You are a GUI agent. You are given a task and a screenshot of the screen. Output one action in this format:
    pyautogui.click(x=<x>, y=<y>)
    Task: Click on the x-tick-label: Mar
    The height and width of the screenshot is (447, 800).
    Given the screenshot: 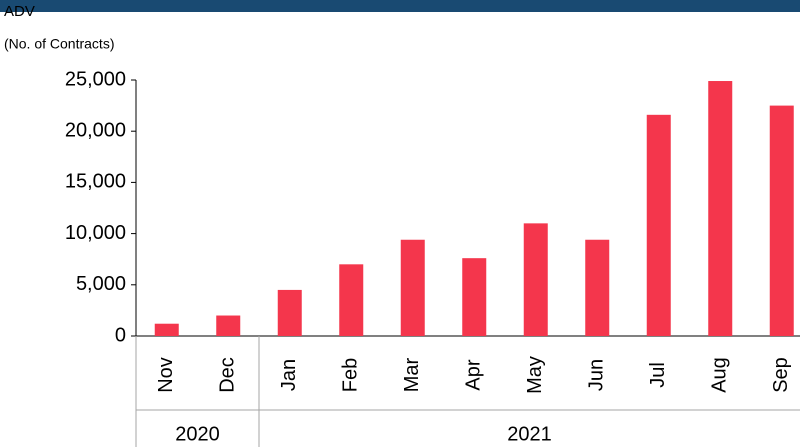 What is the action you would take?
    pyautogui.click(x=412, y=374)
    